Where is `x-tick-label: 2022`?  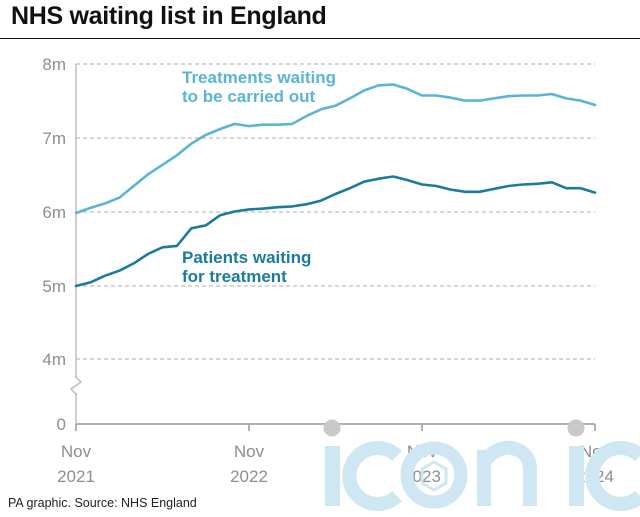 x-tick-label: 2022 is located at coordinates (249, 476).